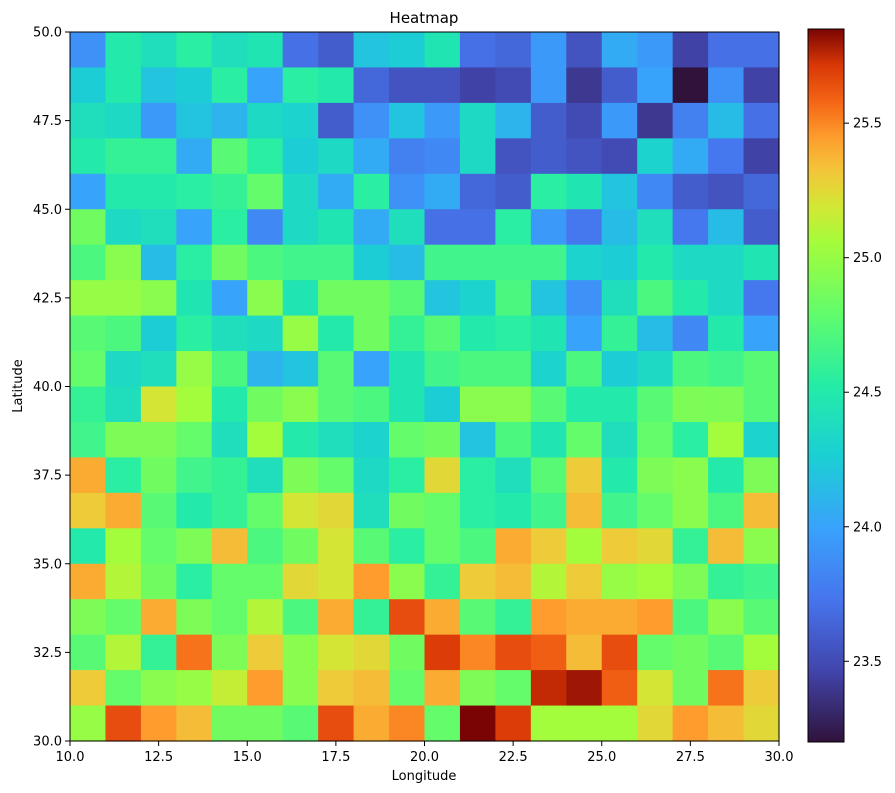 This screenshot has height=793, width=895. I want to click on y-tick-label: 32.5, so click(47, 653).